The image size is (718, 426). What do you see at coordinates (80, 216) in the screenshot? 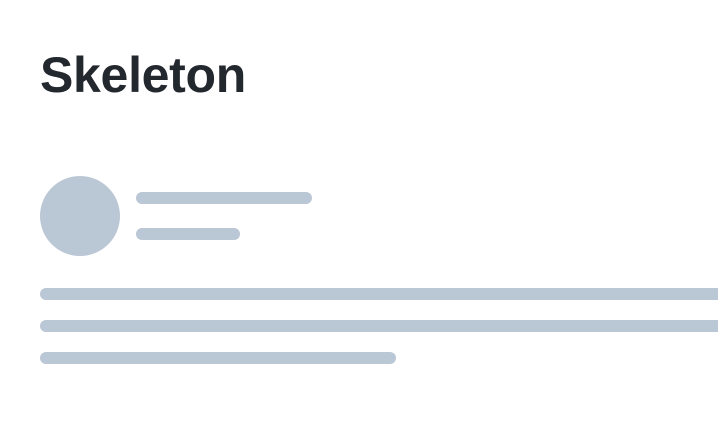
I see `skeleton-avatar` at bounding box center [80, 216].